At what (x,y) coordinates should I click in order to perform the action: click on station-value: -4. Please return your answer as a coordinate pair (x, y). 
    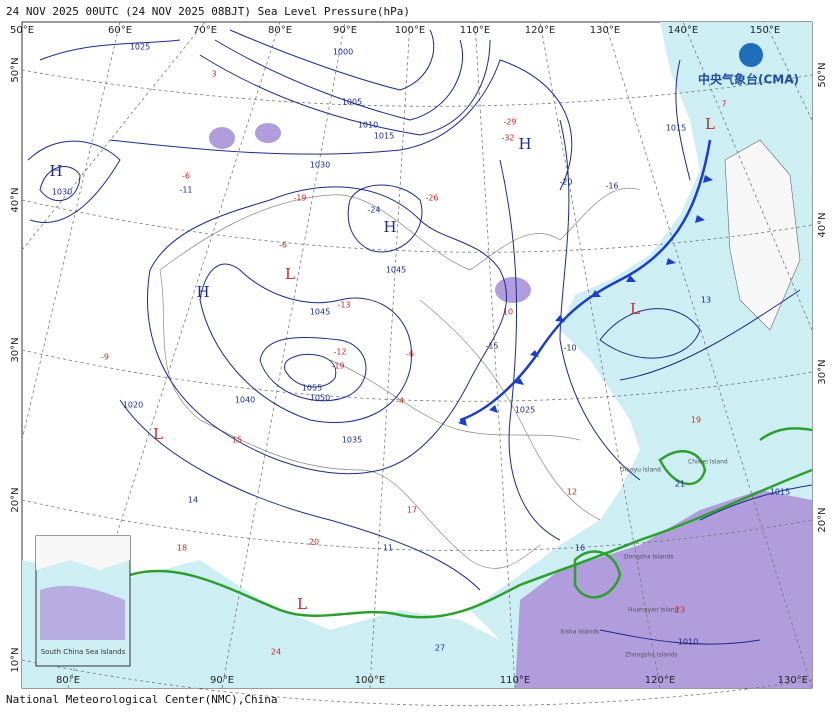
    Looking at the image, I should click on (400, 401).